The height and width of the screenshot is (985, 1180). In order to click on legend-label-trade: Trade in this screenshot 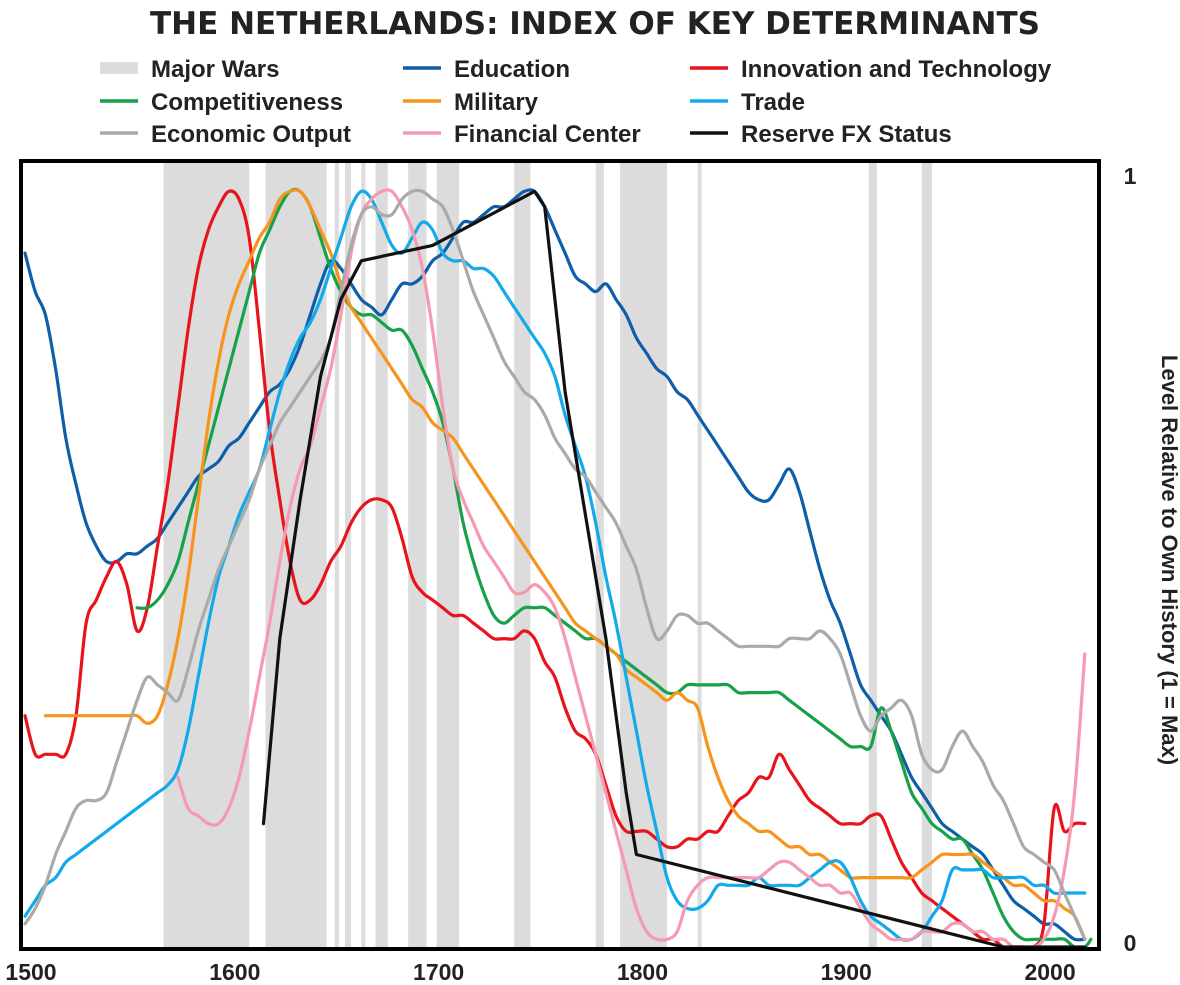, I will do `click(773, 102)`.